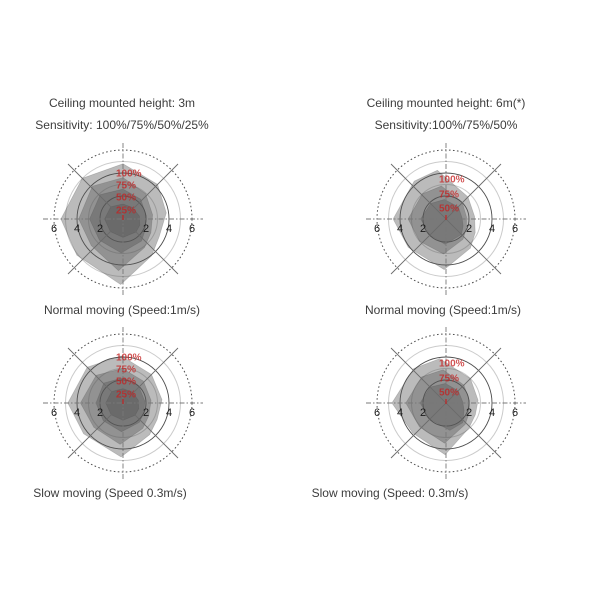 Image resolution: width=600 pixels, height=600 pixels. Describe the element at coordinates (122, 310) in the screenshot. I see `caption-normal-moving-left: Normal moving (Speed:1m/s)` at that location.